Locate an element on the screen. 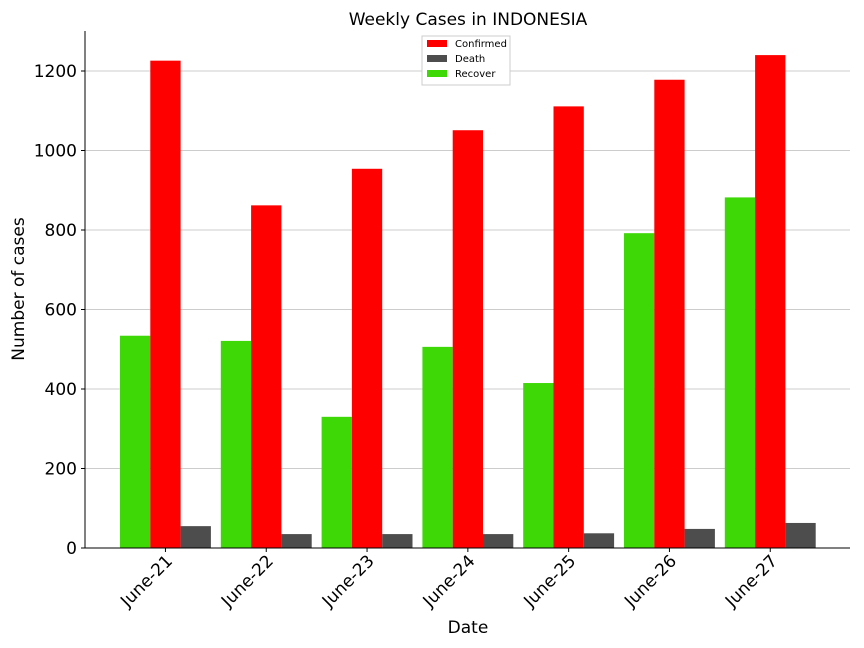  legend-swatch-death is located at coordinates (437, 58).